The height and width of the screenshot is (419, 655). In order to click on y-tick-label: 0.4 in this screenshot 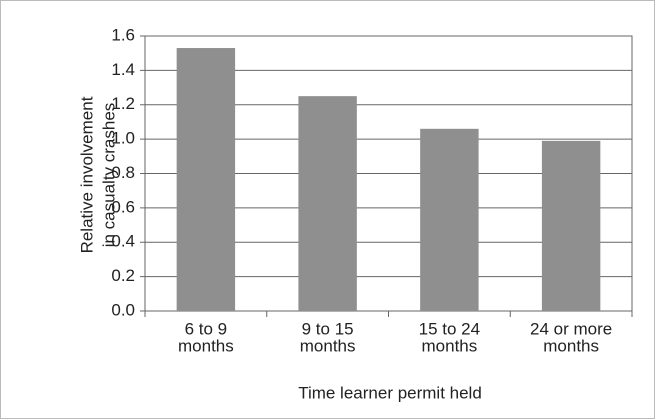, I will do `click(123, 241)`.